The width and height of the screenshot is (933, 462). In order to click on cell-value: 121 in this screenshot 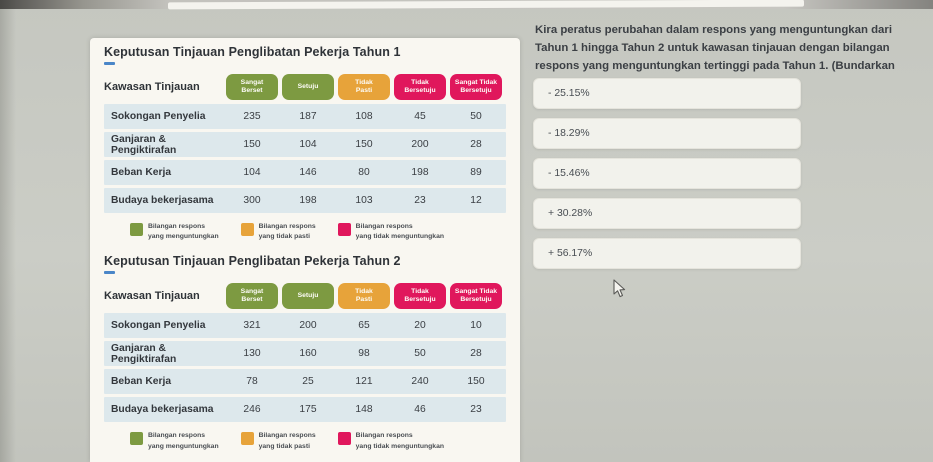, I will do `click(364, 382)`.